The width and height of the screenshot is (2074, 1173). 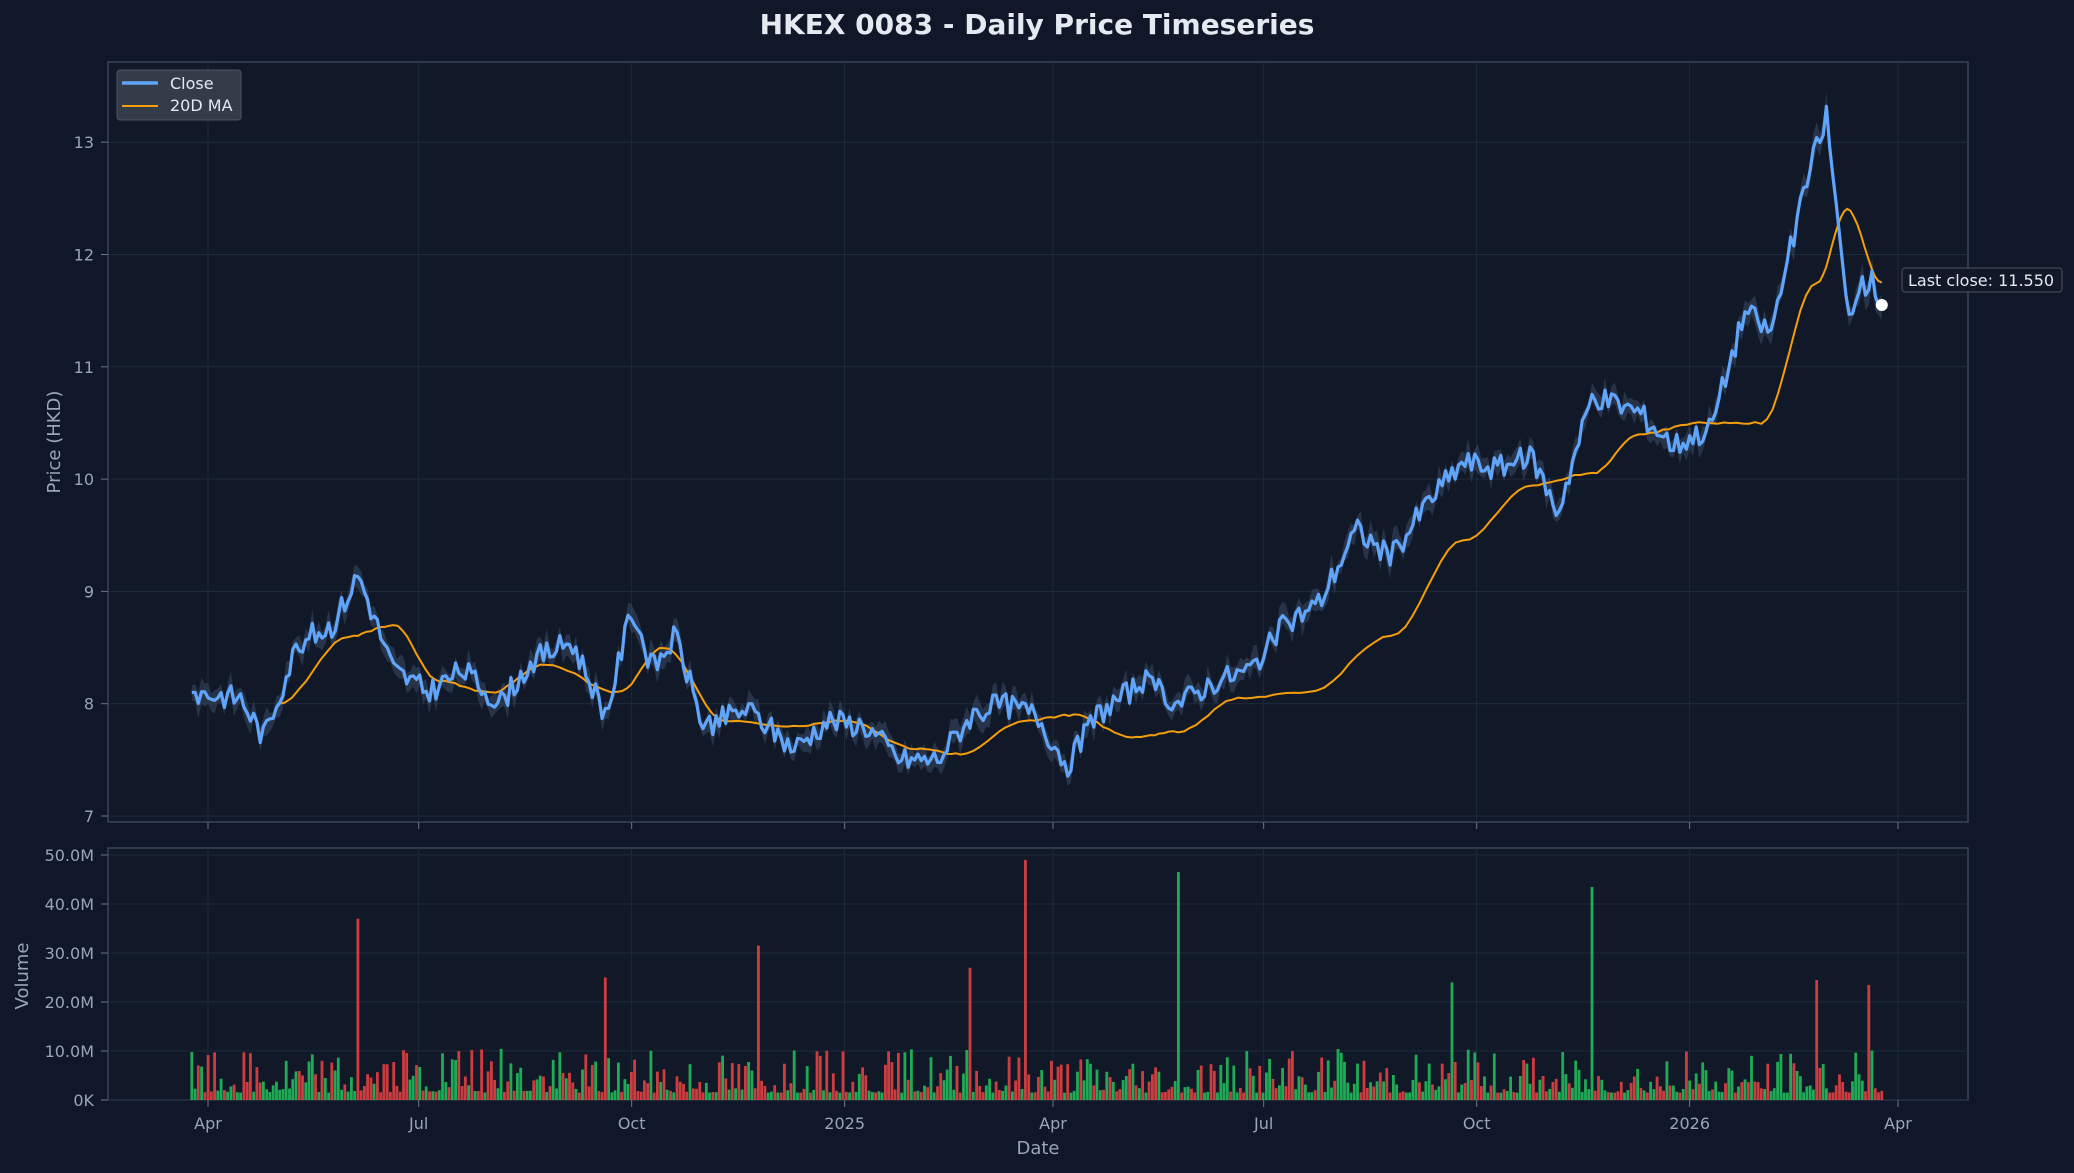 I want to click on price-tick-label: 7, so click(x=89, y=816).